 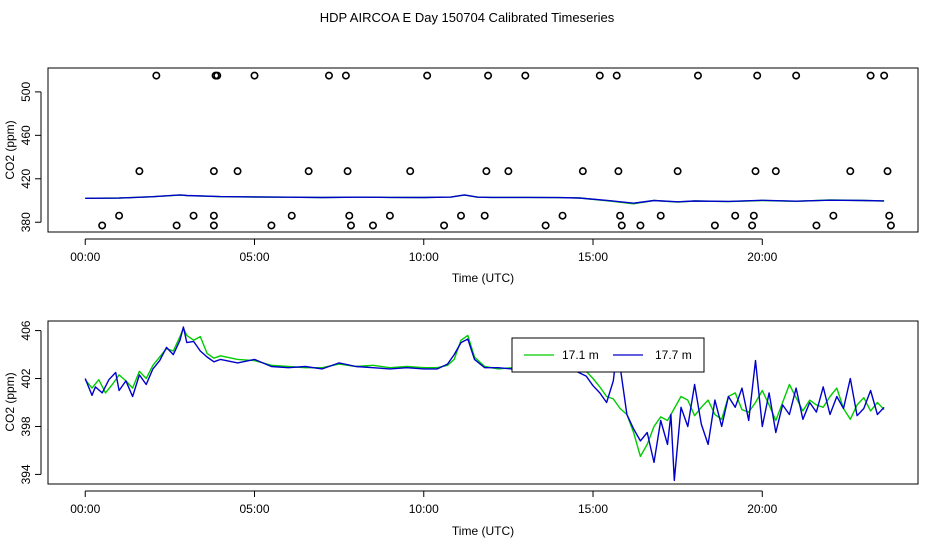 What do you see at coordinates (673, 355) in the screenshot?
I see `legend-label-17-7m: 17.7 m` at bounding box center [673, 355].